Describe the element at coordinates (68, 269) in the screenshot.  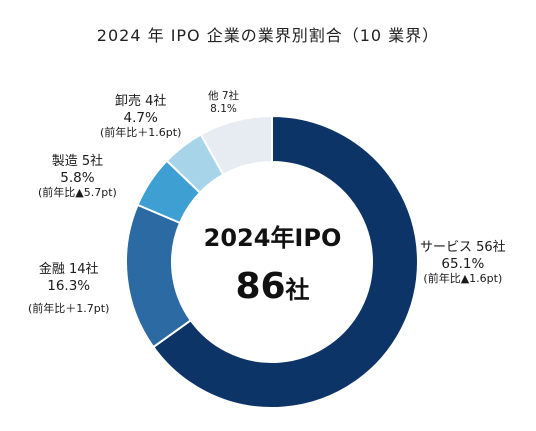
I see `slice-name: 金融 14社` at that location.